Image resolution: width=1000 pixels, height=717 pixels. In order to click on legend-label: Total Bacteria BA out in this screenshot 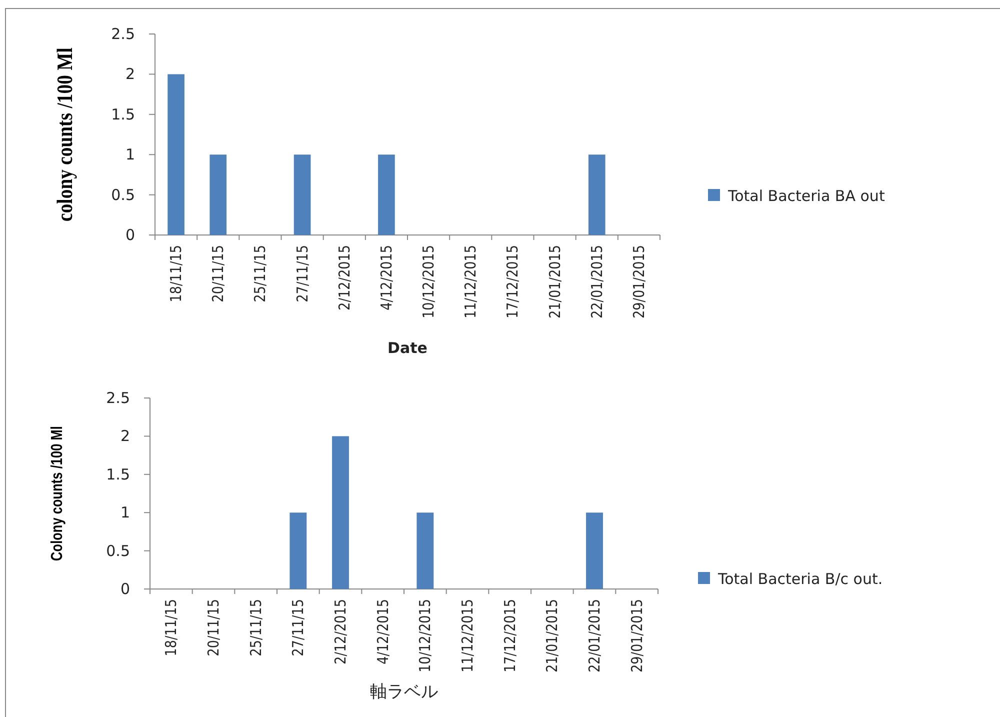, I will do `click(806, 196)`.